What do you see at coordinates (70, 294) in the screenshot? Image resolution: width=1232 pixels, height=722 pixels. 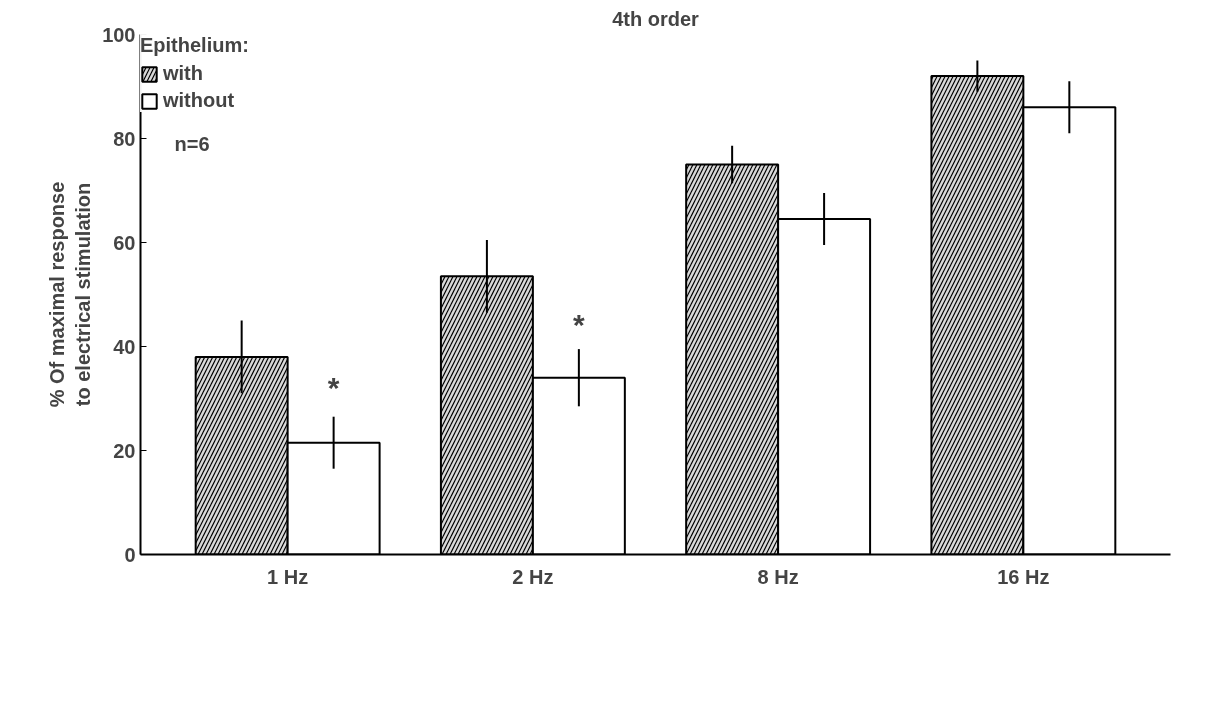 I see `y-axis-title: % Of maximal response to electrical stimulation` at bounding box center [70, 294].